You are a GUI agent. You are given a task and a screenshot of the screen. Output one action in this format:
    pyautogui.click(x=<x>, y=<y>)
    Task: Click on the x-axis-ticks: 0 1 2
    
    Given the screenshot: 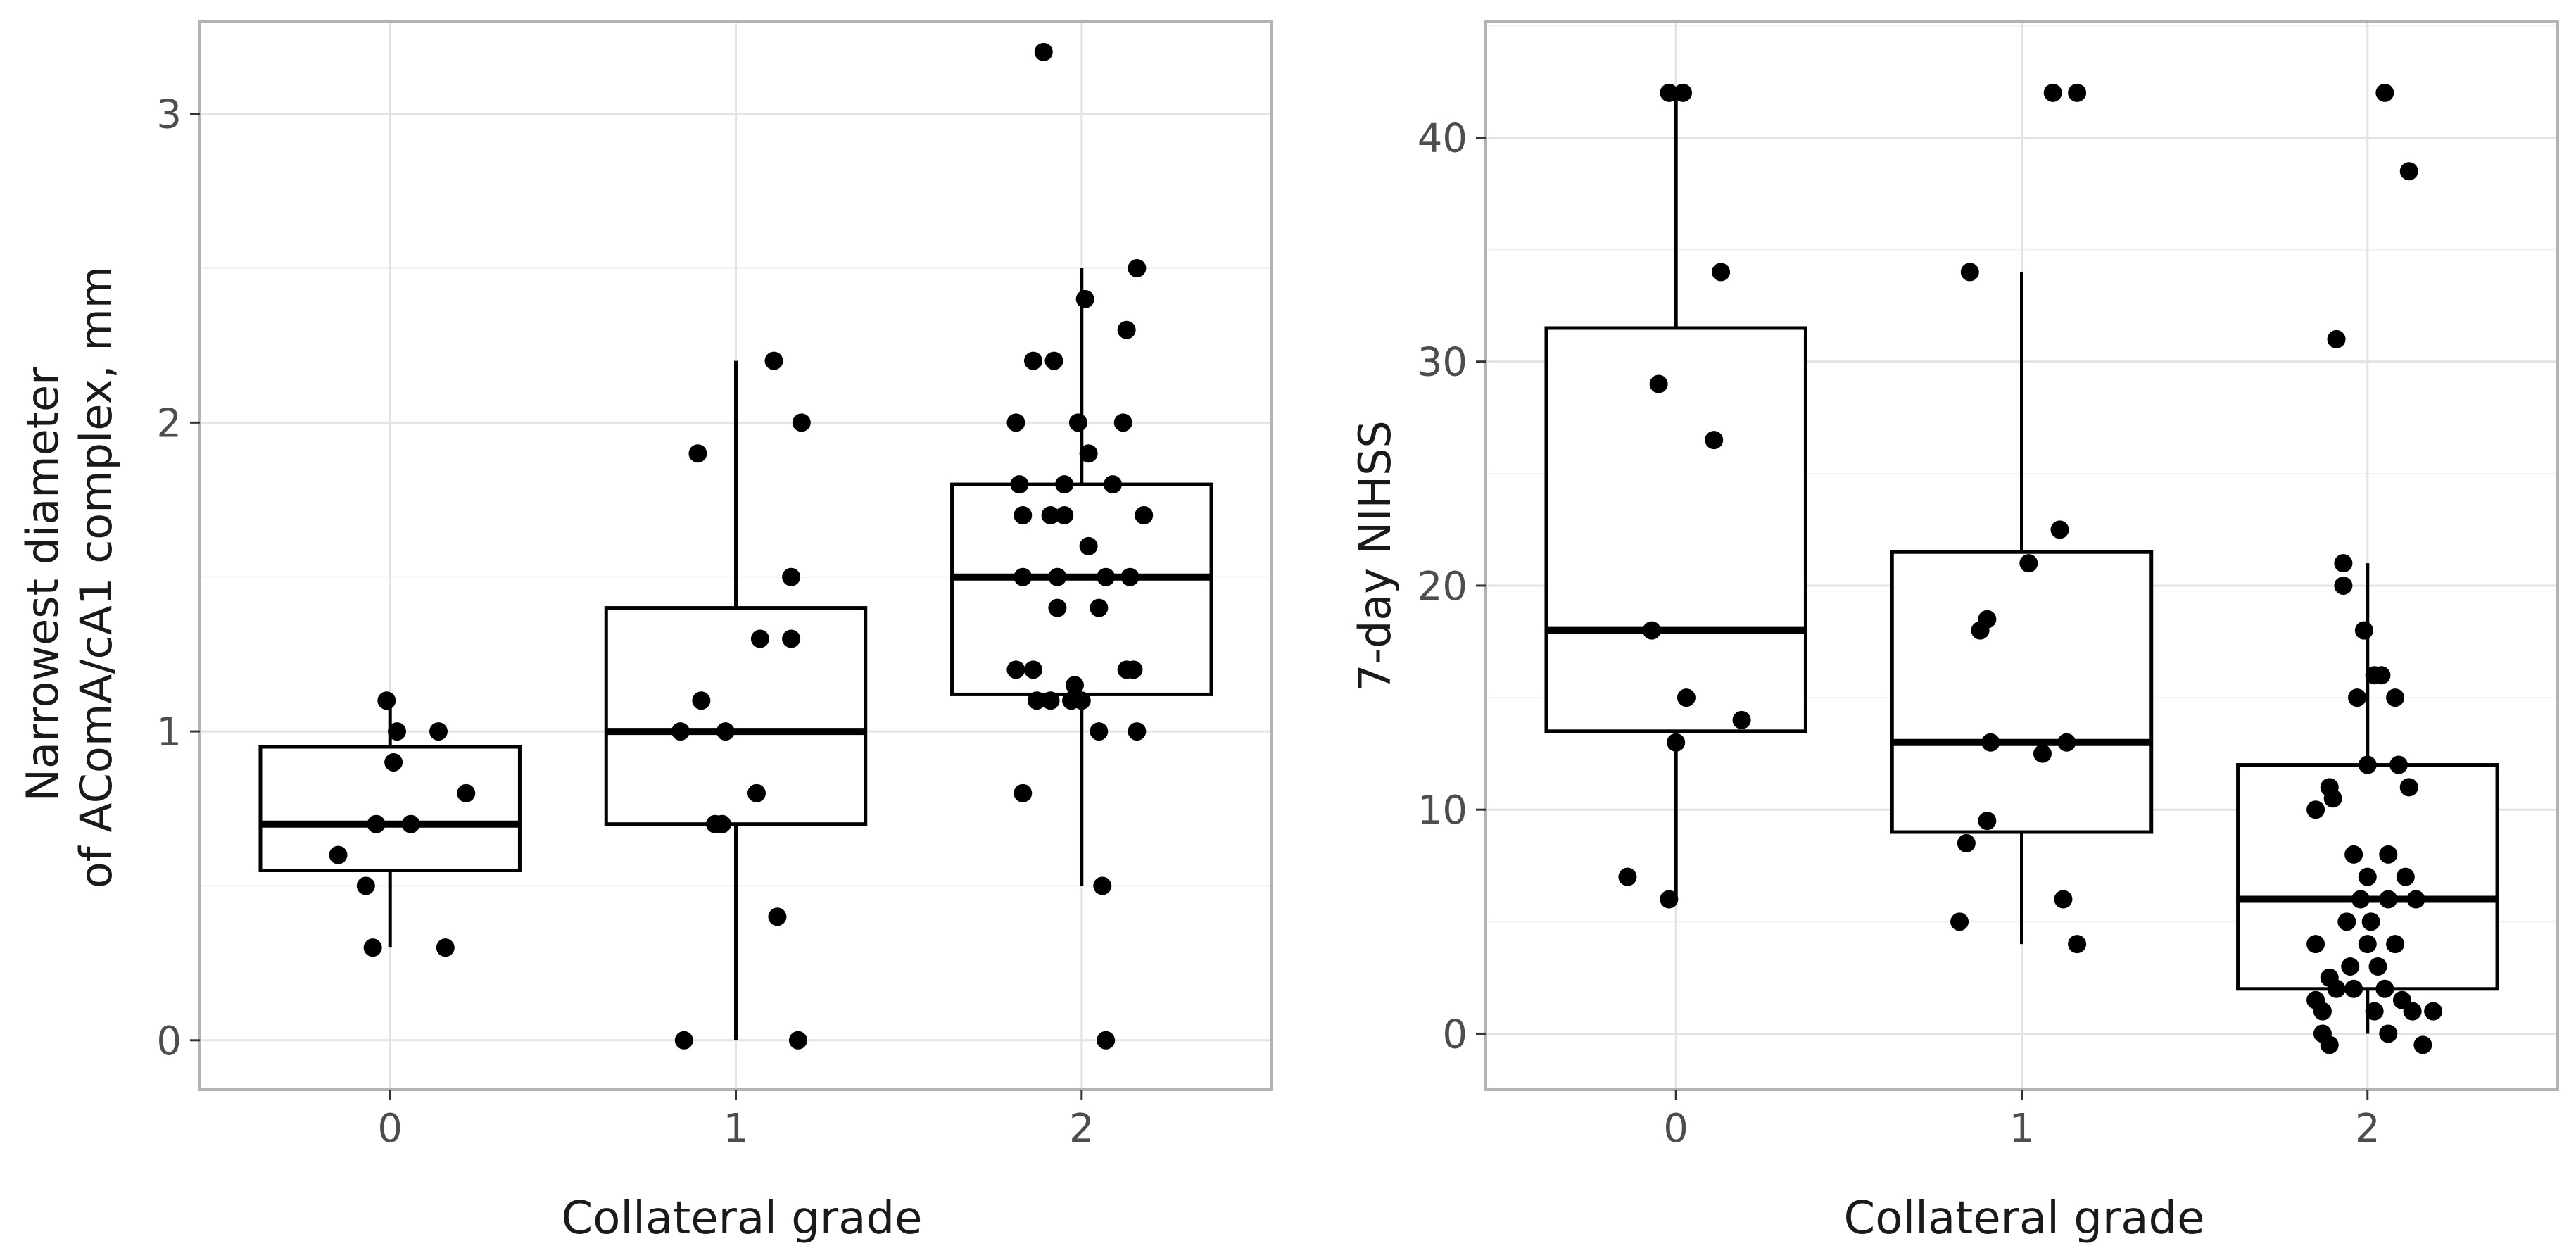 What is the action you would take?
    pyautogui.click(x=2021, y=1121)
    